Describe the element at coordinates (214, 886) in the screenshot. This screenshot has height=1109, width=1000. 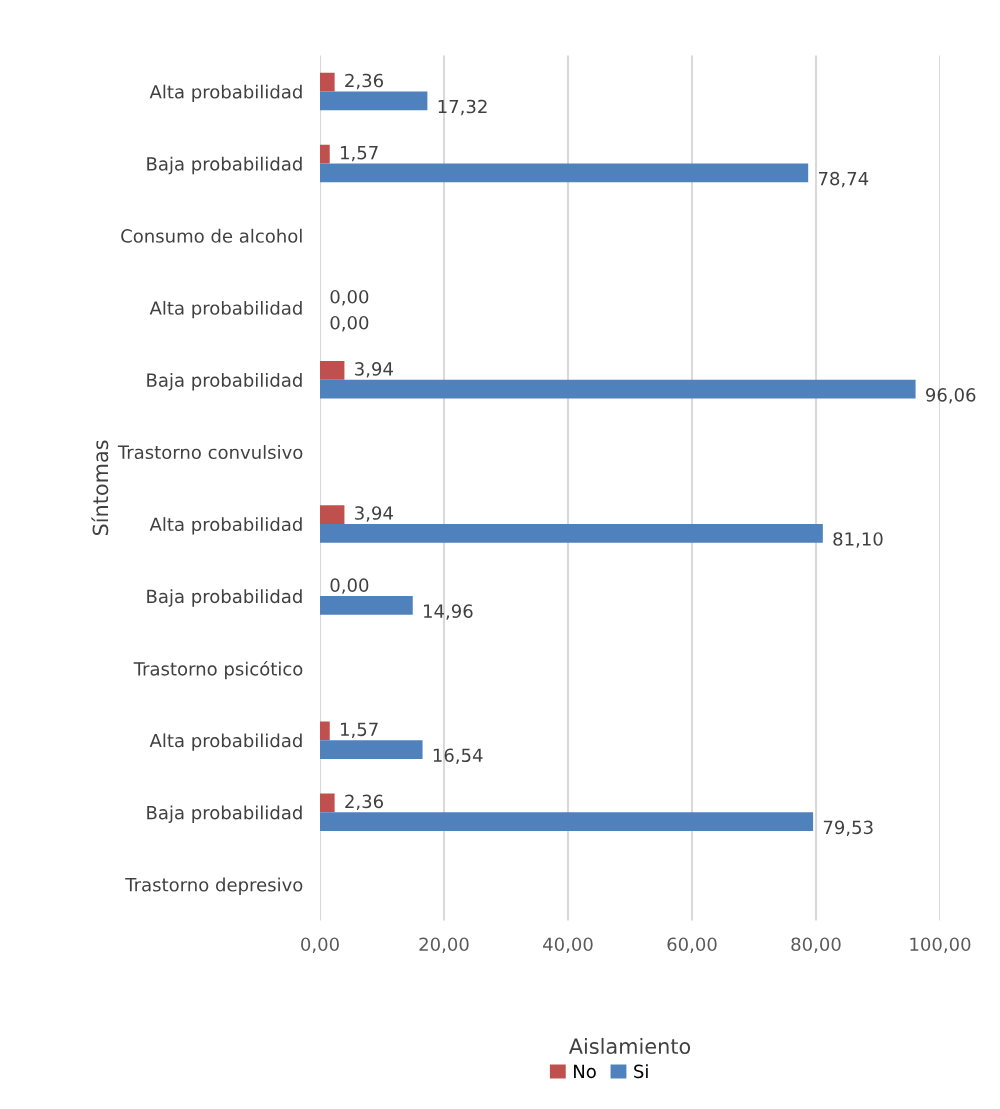
I see `y-tick-label: Trastorno depresivo` at that location.